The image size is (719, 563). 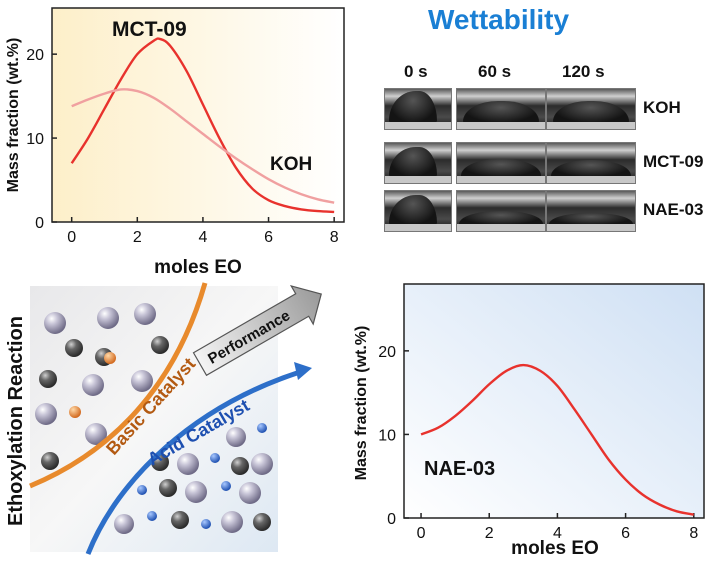 I want to click on basic-catalyst-curve, so click(x=118, y=385).